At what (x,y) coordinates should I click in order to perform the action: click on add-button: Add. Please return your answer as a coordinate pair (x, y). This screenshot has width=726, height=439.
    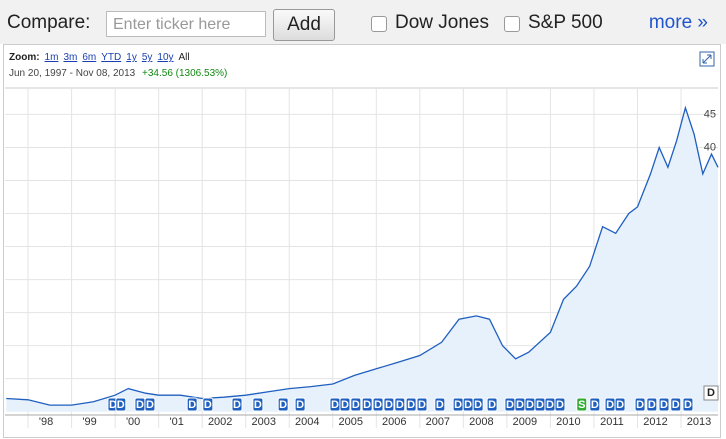
    Looking at the image, I should click on (304, 25).